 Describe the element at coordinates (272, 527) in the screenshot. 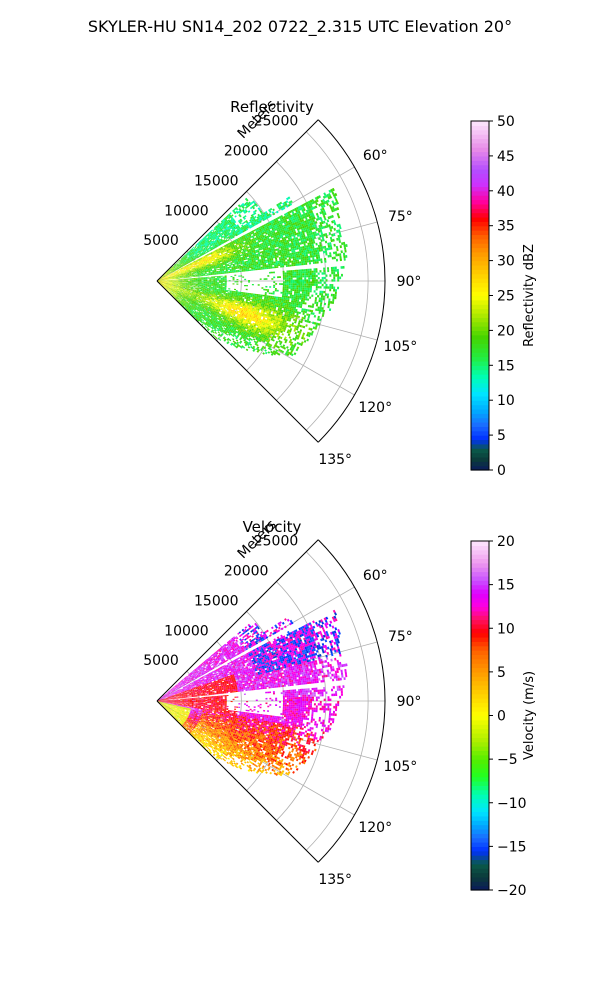

I see `velocity-title: Velocity` at that location.